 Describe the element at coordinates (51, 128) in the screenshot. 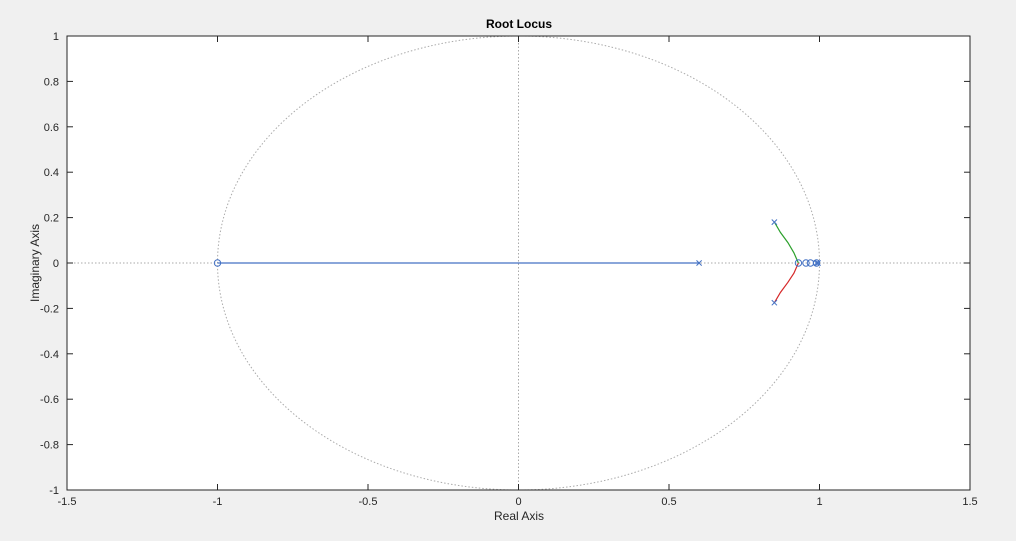

I see `y-tick-label: 0.6` at that location.